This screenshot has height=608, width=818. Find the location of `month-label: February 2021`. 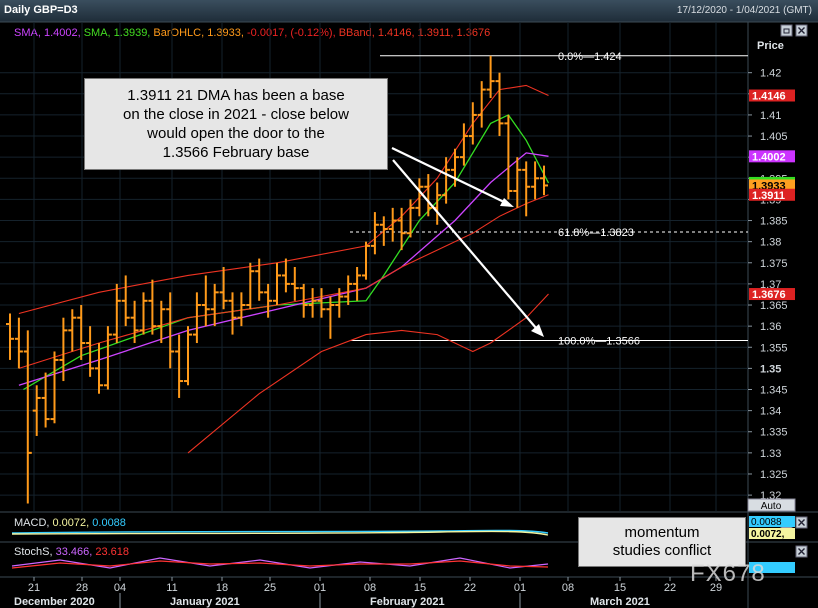

month-label: February 2021 is located at coordinates (407, 602).